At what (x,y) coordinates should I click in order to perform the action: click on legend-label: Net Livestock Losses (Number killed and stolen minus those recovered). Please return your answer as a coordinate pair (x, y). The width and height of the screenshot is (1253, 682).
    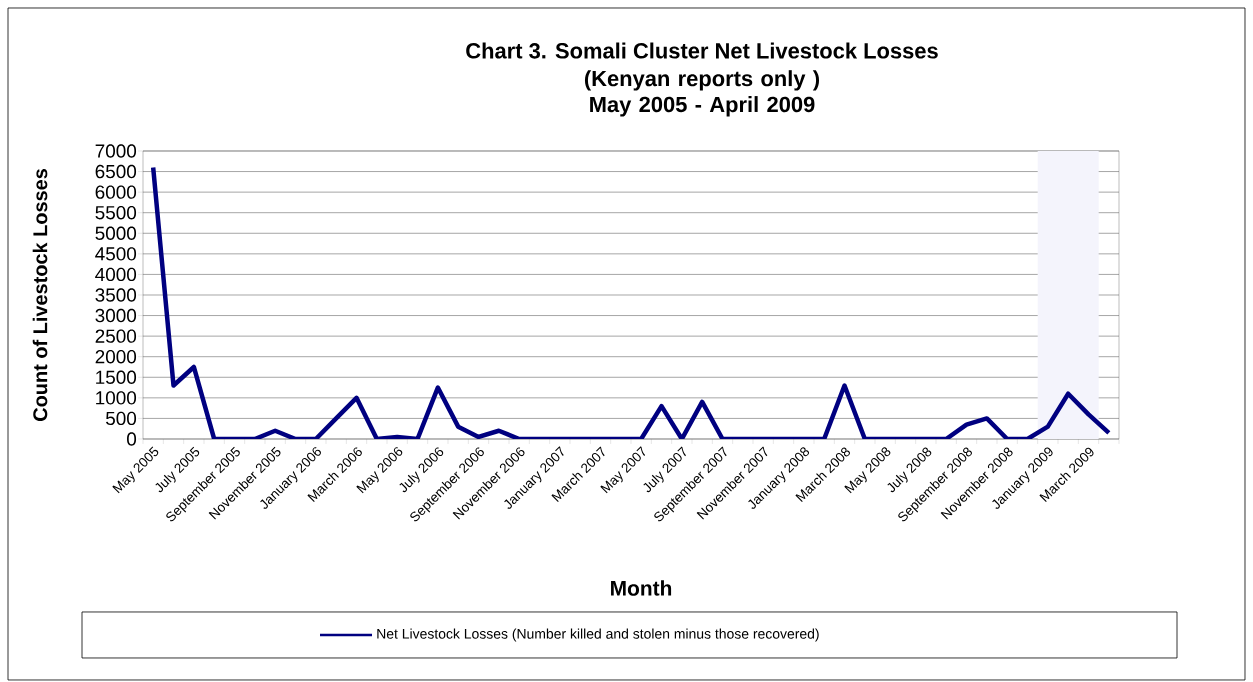
    Looking at the image, I should click on (598, 635).